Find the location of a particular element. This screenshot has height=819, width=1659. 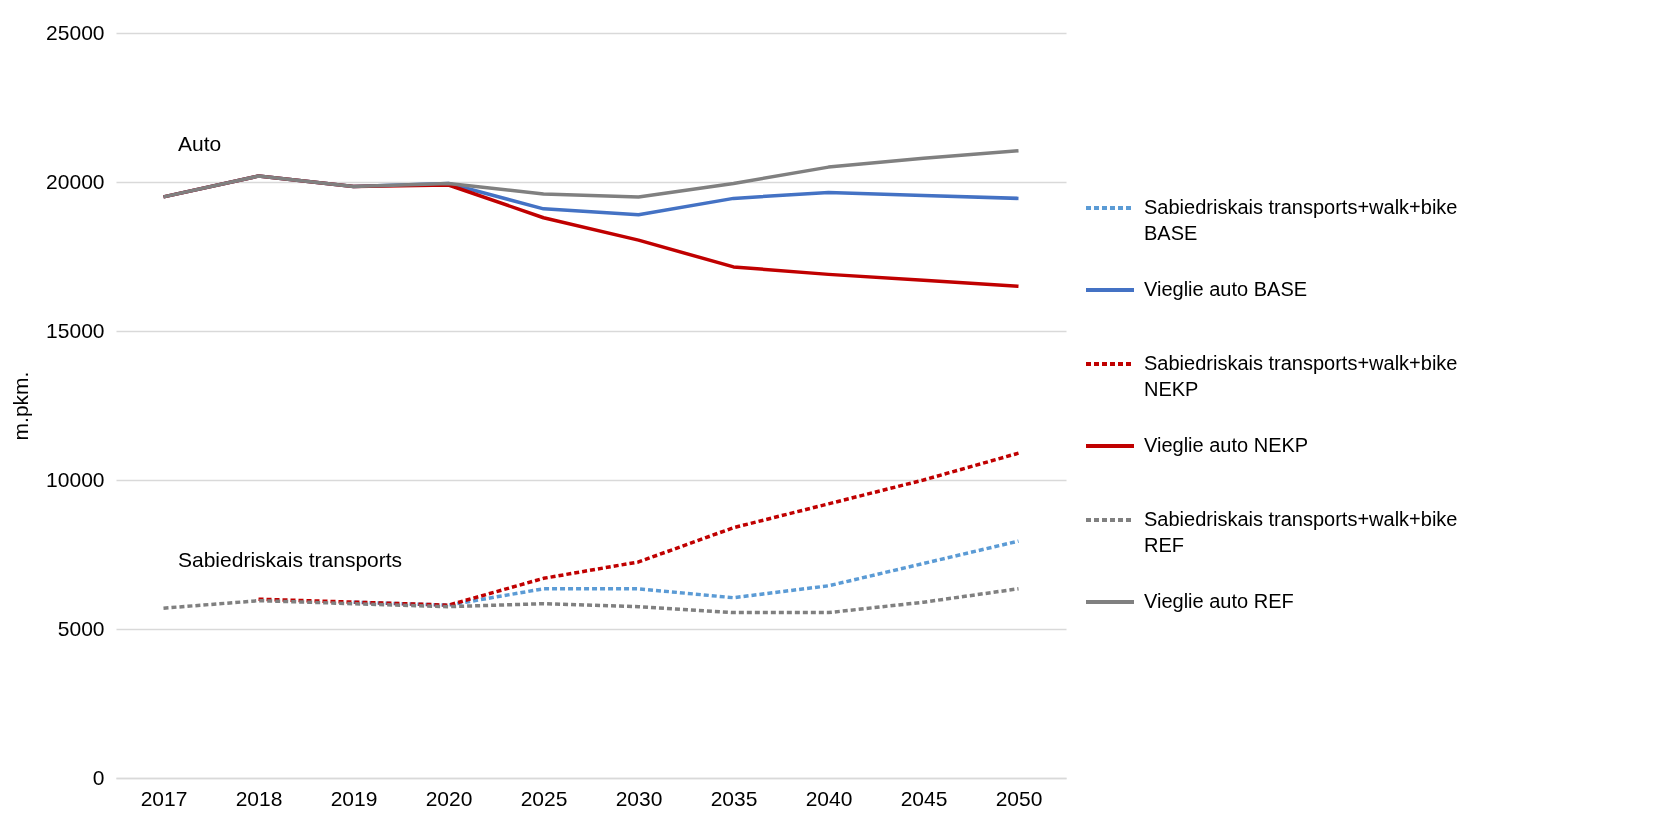

x-tick-label: 2017 is located at coordinates (164, 798).